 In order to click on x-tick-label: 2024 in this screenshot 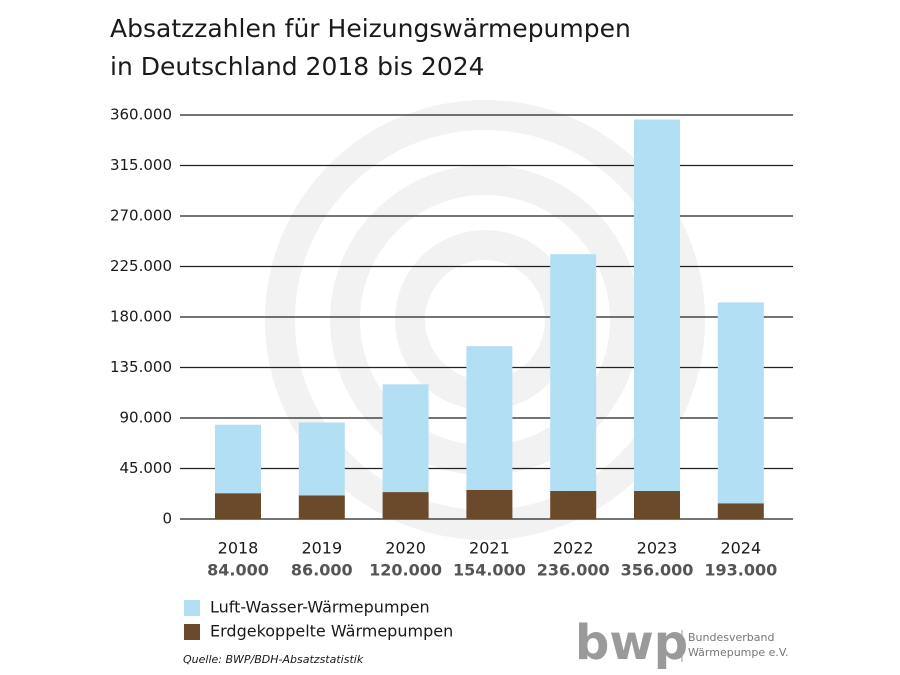, I will do `click(740, 548)`.